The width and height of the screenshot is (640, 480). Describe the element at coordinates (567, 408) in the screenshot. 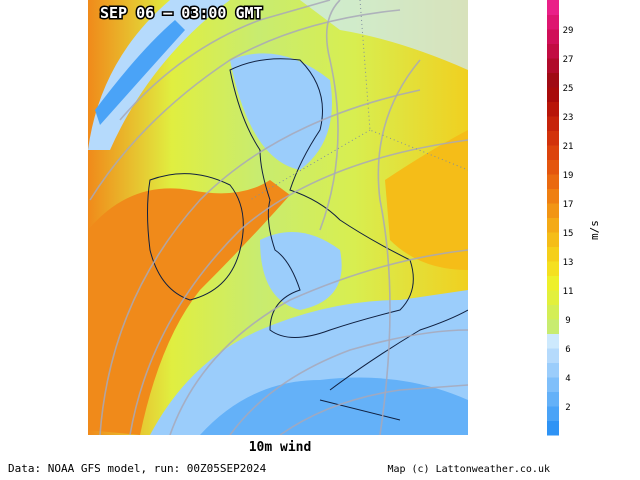

I see `colorbar-tick-label: 2` at that location.